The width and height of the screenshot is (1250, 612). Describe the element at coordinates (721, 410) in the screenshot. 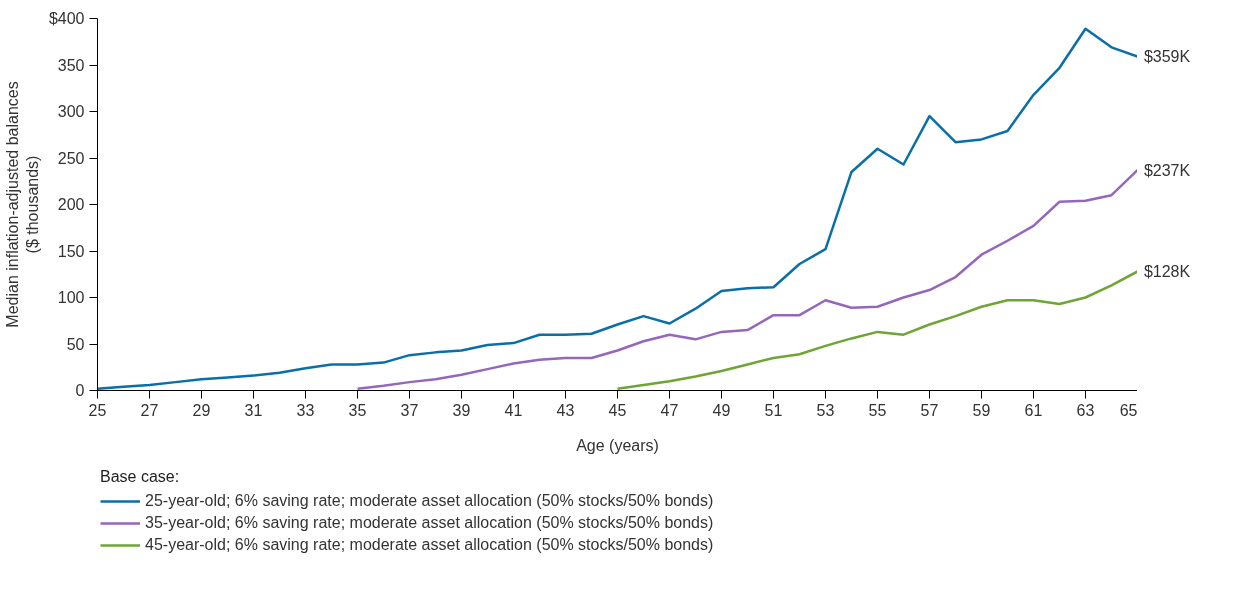

I see `x-tick-label: 49` at that location.